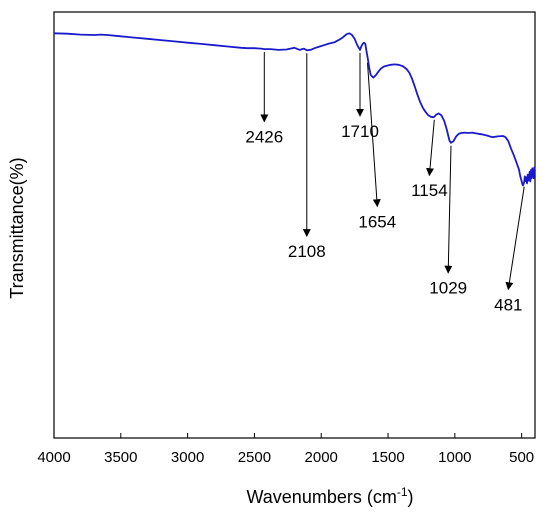 The image size is (550, 515). What do you see at coordinates (321, 457) in the screenshot?
I see `x-tick-label: 2000` at bounding box center [321, 457].